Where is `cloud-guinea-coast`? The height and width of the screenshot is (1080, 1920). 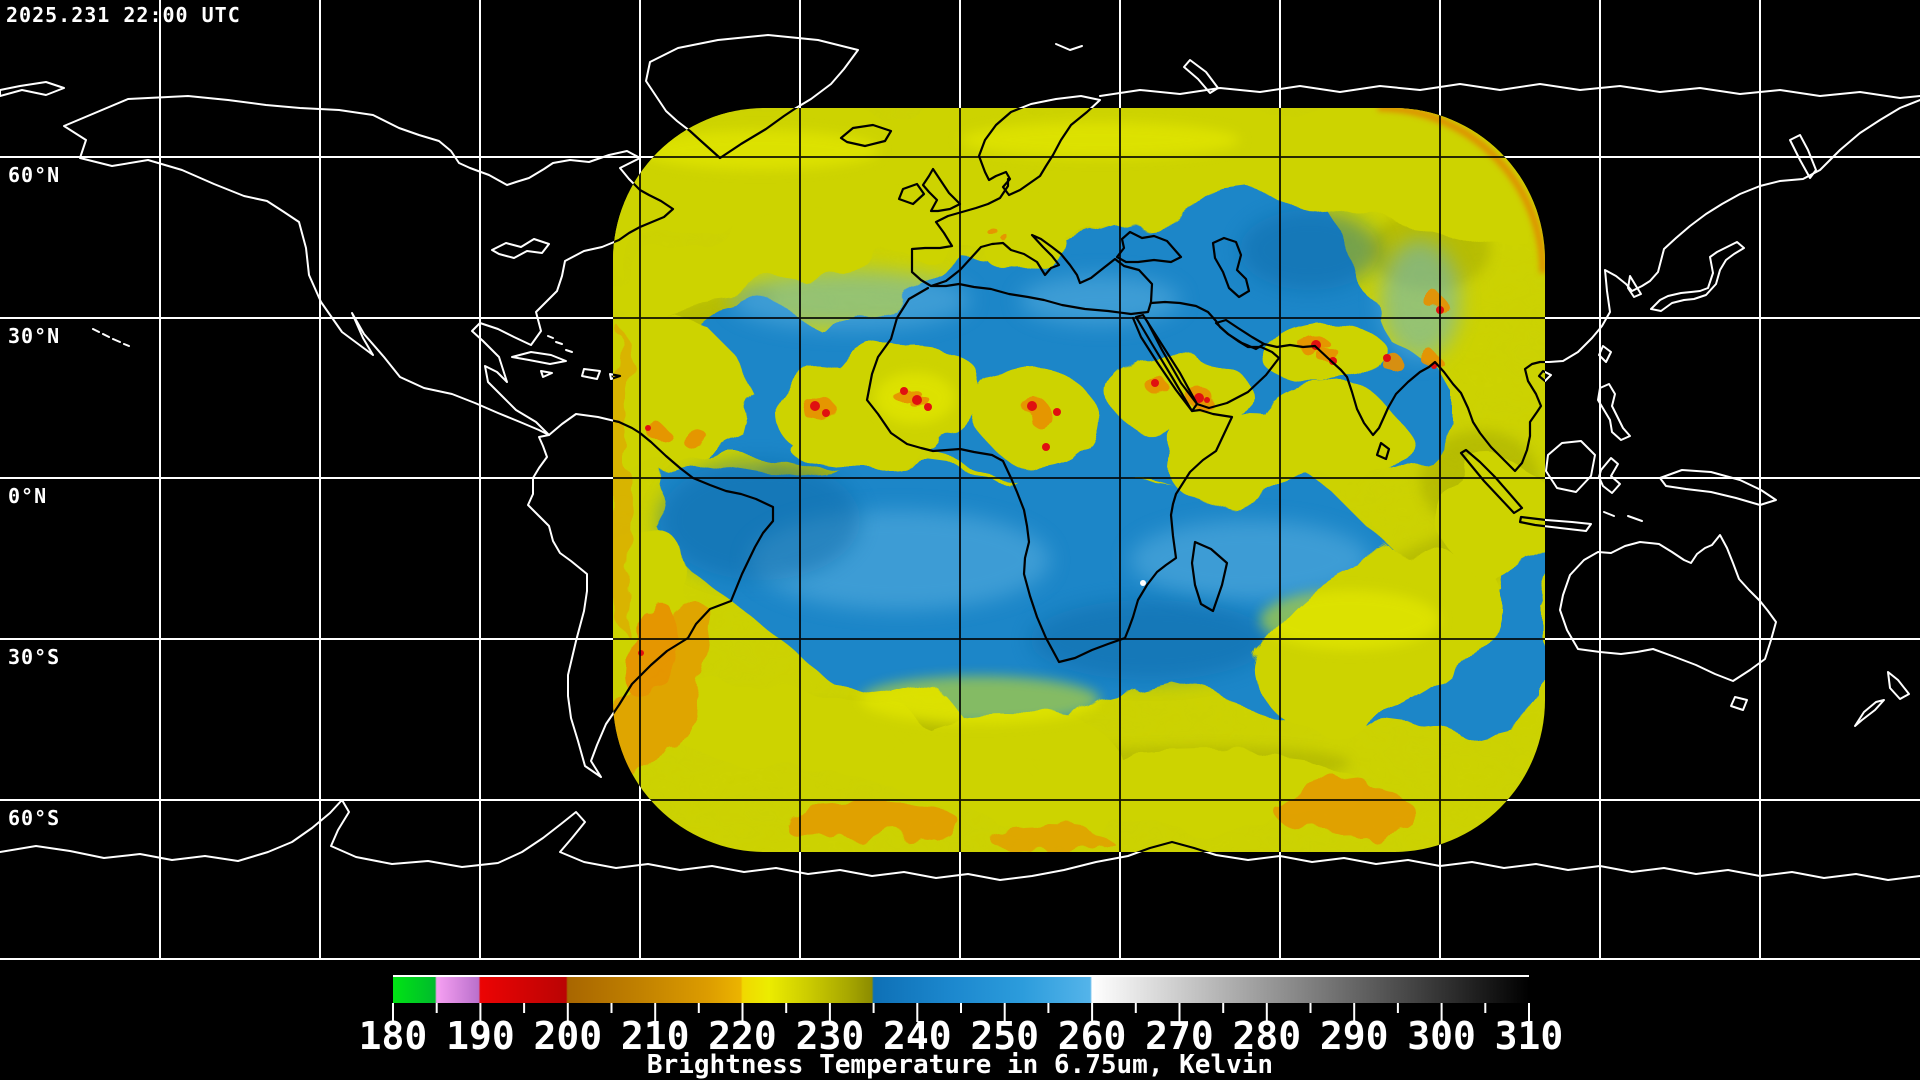 cloud-guinea-coast is located at coordinates (870, 448).